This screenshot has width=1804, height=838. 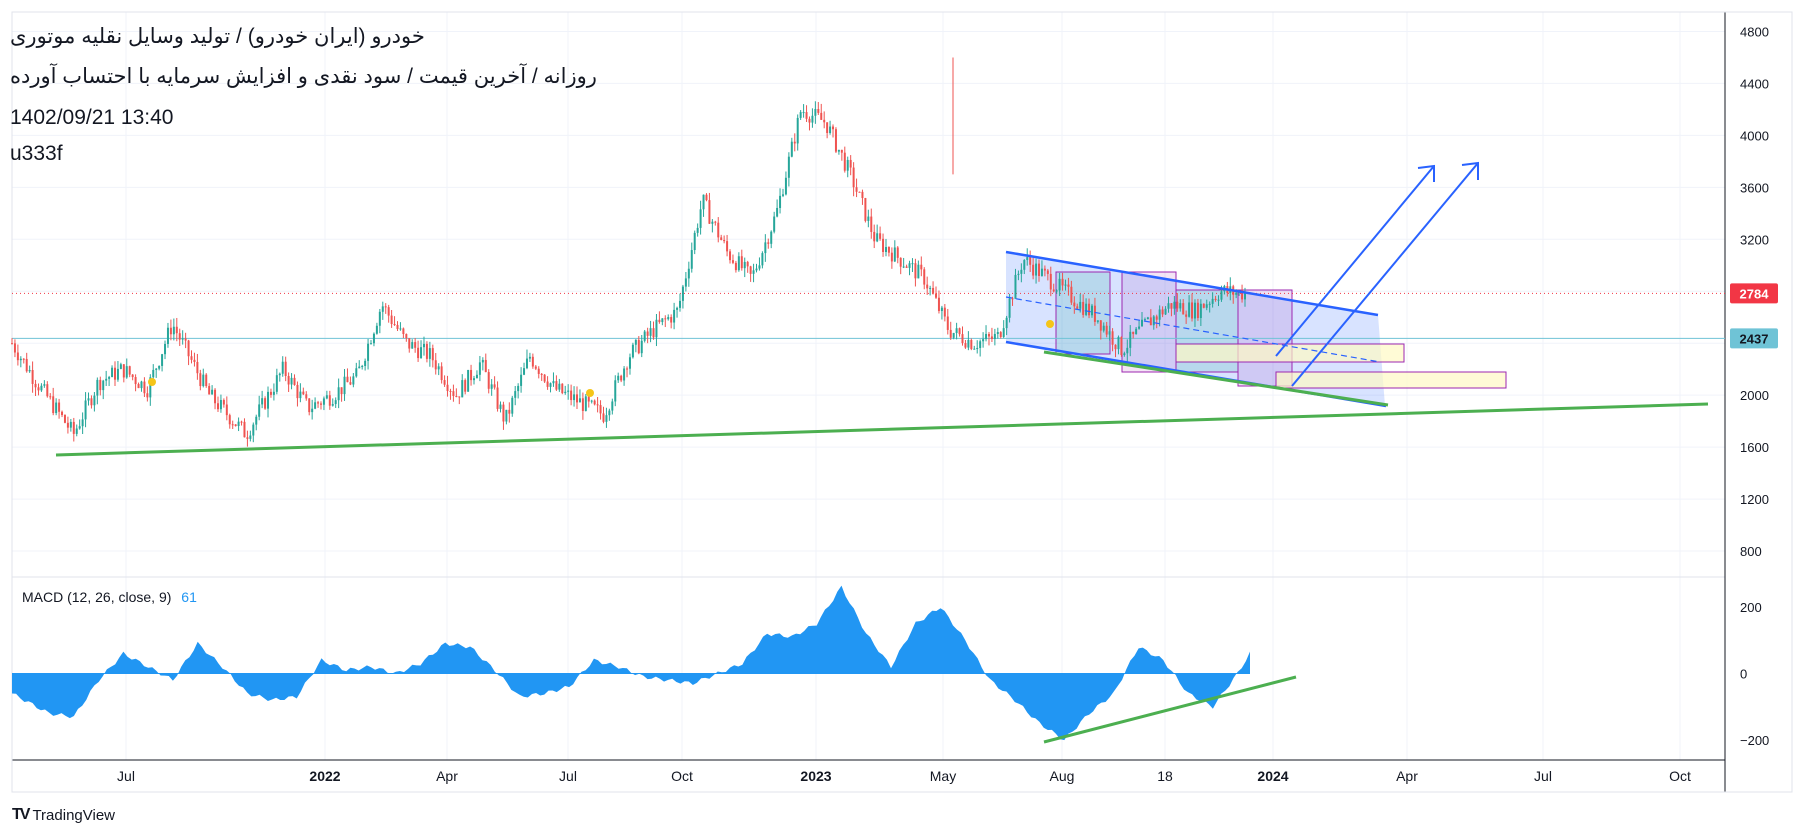 I want to click on long-term-support-line, so click(x=882, y=429).